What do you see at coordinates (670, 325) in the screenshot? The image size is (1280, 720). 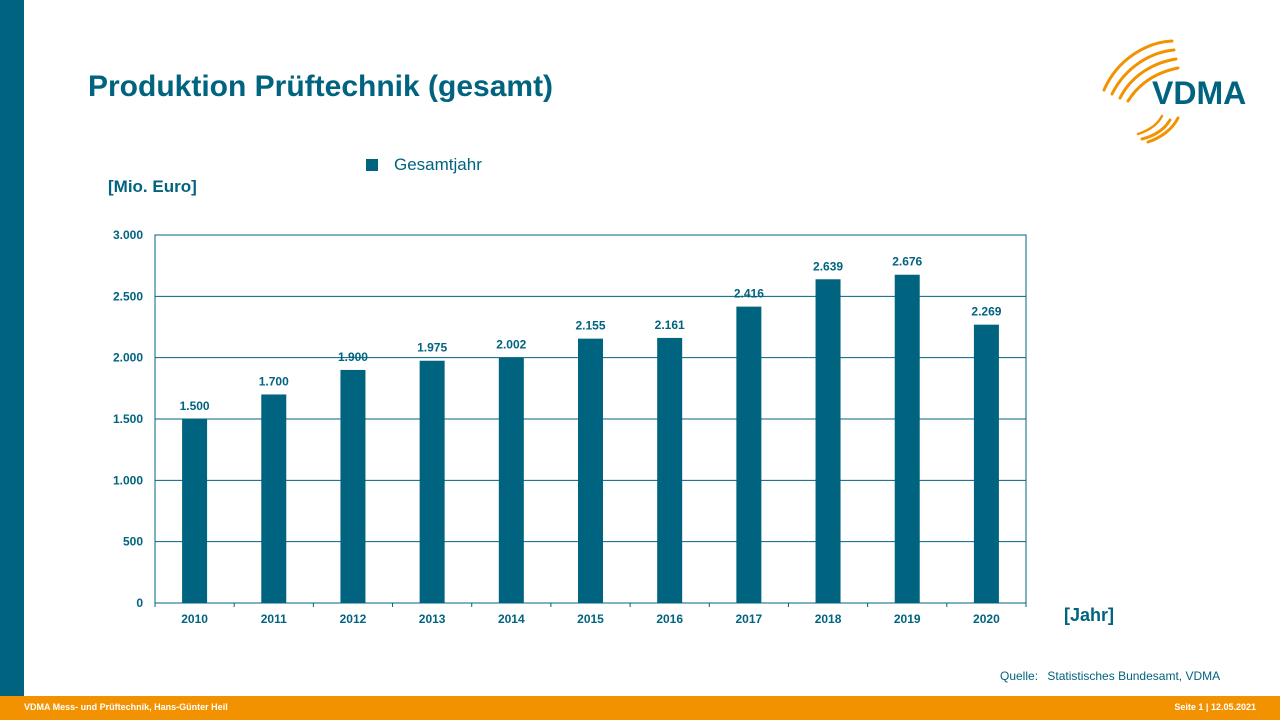 I see `data-label: 2.161` at bounding box center [670, 325].